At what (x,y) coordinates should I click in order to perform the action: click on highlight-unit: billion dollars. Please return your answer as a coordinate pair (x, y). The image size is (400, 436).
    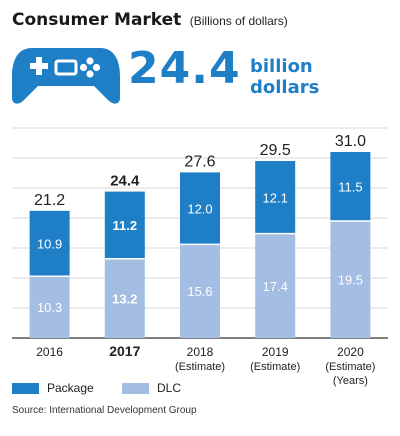
    Looking at the image, I should click on (284, 77).